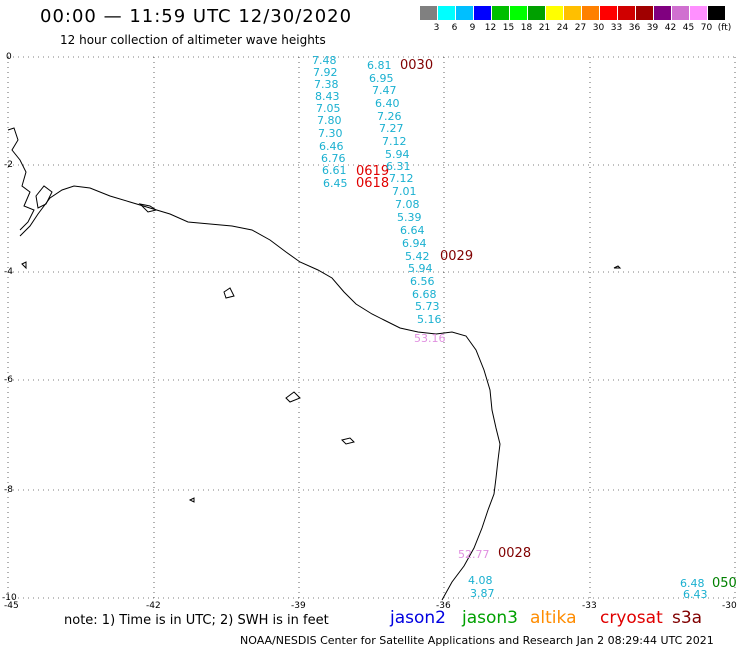  What do you see at coordinates (9, 598) in the screenshot?
I see `y-tick-label: -10` at bounding box center [9, 598].